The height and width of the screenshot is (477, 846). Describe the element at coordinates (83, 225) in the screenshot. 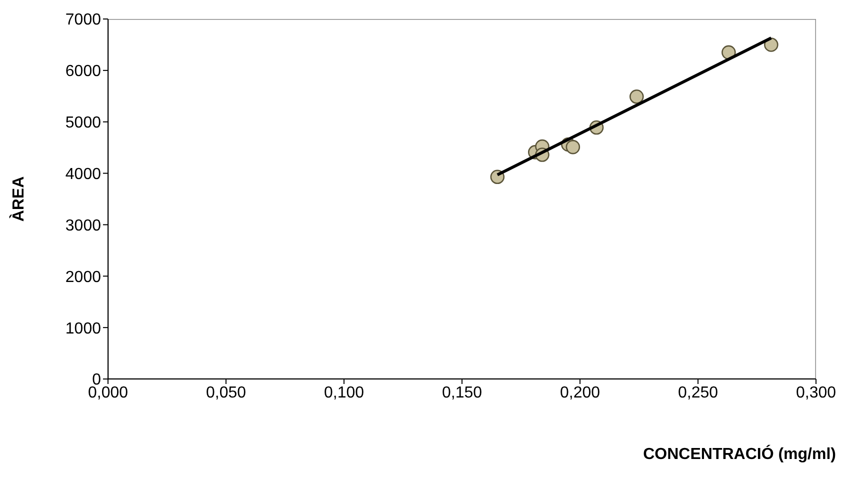

I see `y-tick-label: 3000` at that location.